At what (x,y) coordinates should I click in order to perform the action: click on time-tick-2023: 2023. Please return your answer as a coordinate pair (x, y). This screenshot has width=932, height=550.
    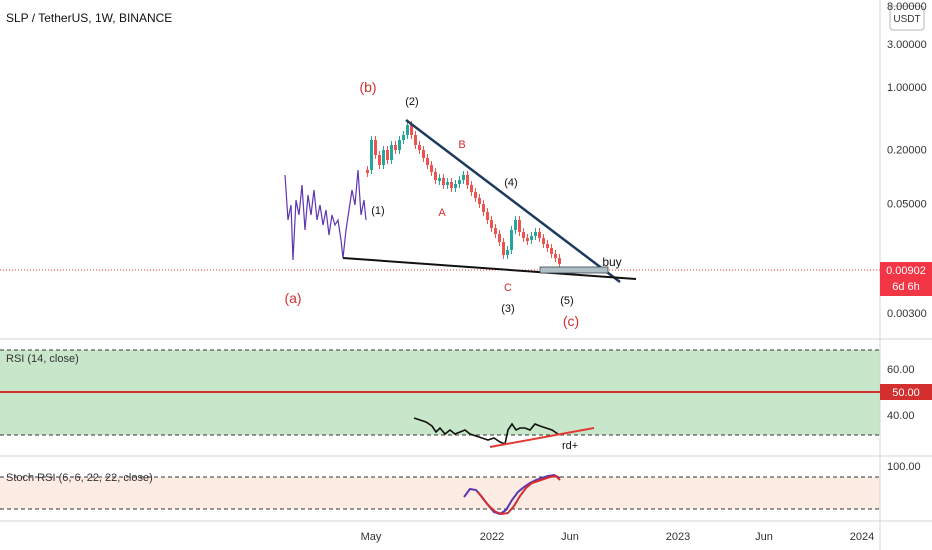
    Looking at the image, I should click on (678, 537).